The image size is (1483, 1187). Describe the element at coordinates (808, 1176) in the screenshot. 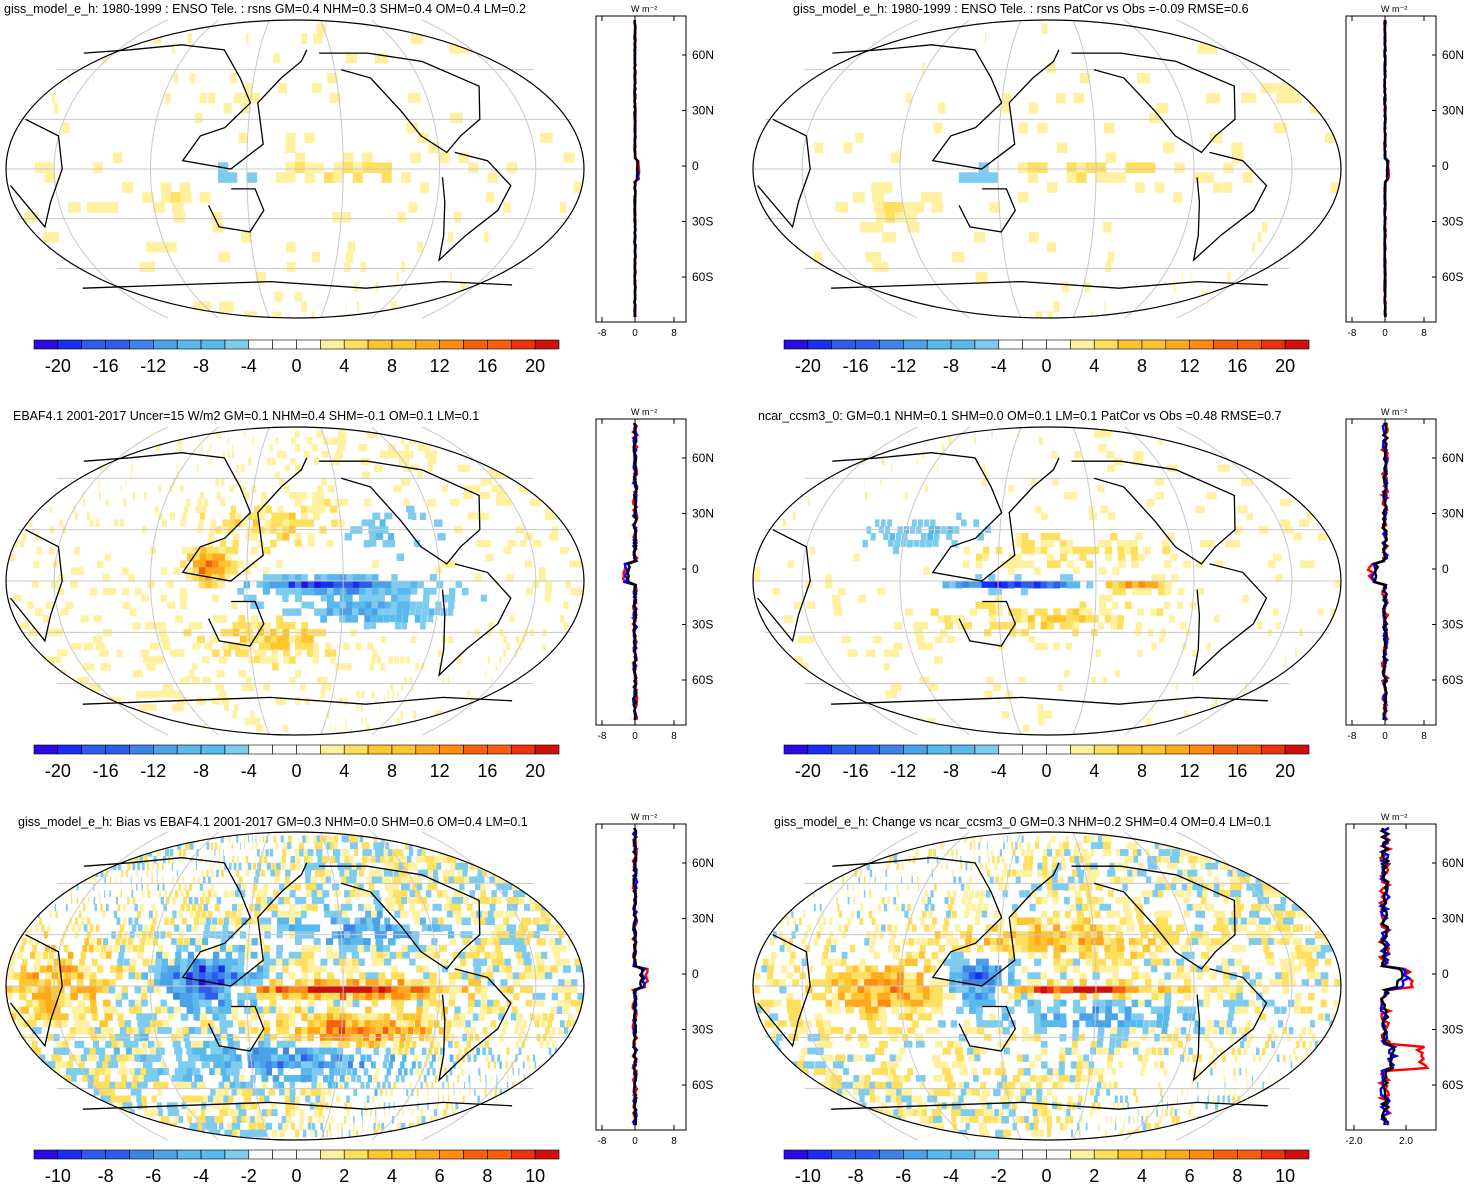

I see `colorbar-label: -10` at that location.